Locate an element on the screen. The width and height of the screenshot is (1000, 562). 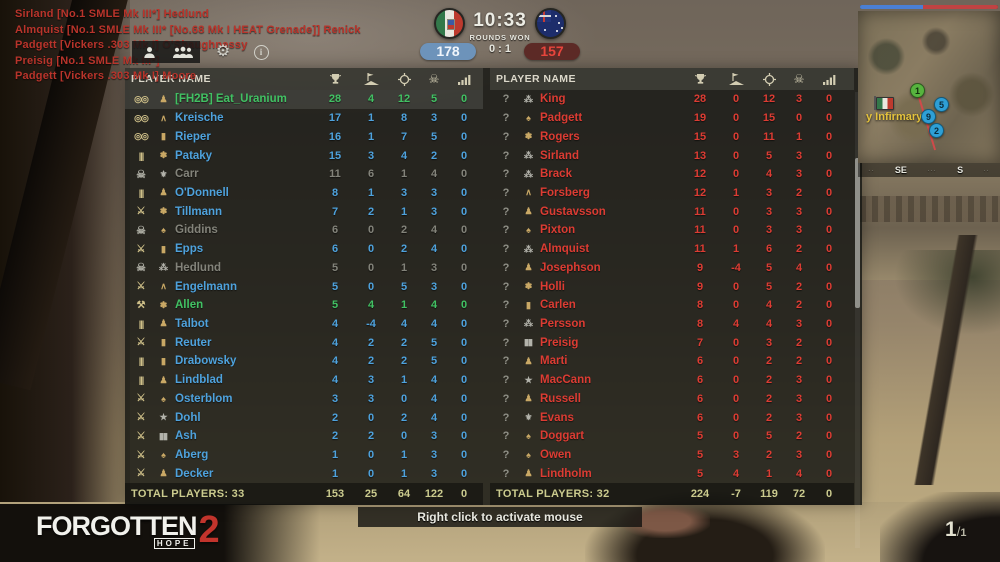
player-name: Pixton is located at coordinates (558, 230).